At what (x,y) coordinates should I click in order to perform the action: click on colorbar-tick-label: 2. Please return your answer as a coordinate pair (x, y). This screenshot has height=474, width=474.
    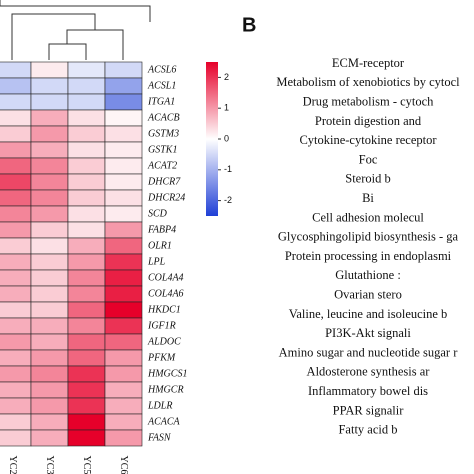
    Looking at the image, I should click on (226, 77).